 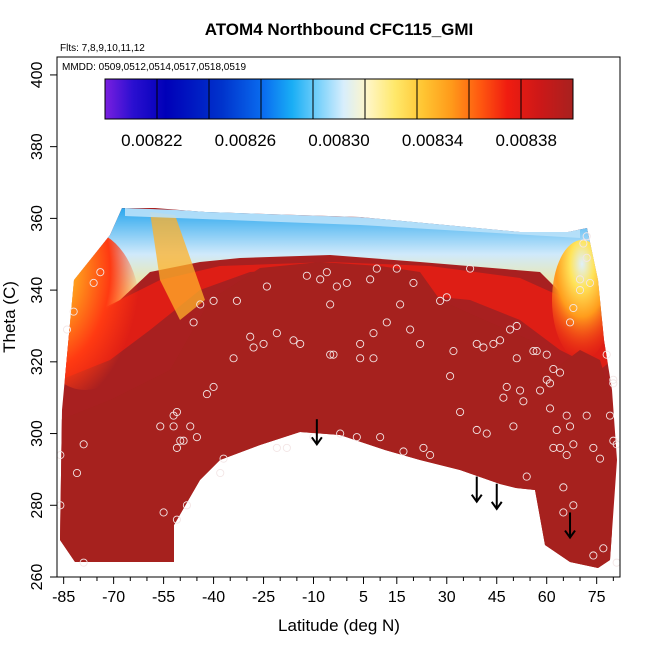 I want to click on flights-note: Flts: 7,8,9,10,11,12, so click(x=102, y=48).